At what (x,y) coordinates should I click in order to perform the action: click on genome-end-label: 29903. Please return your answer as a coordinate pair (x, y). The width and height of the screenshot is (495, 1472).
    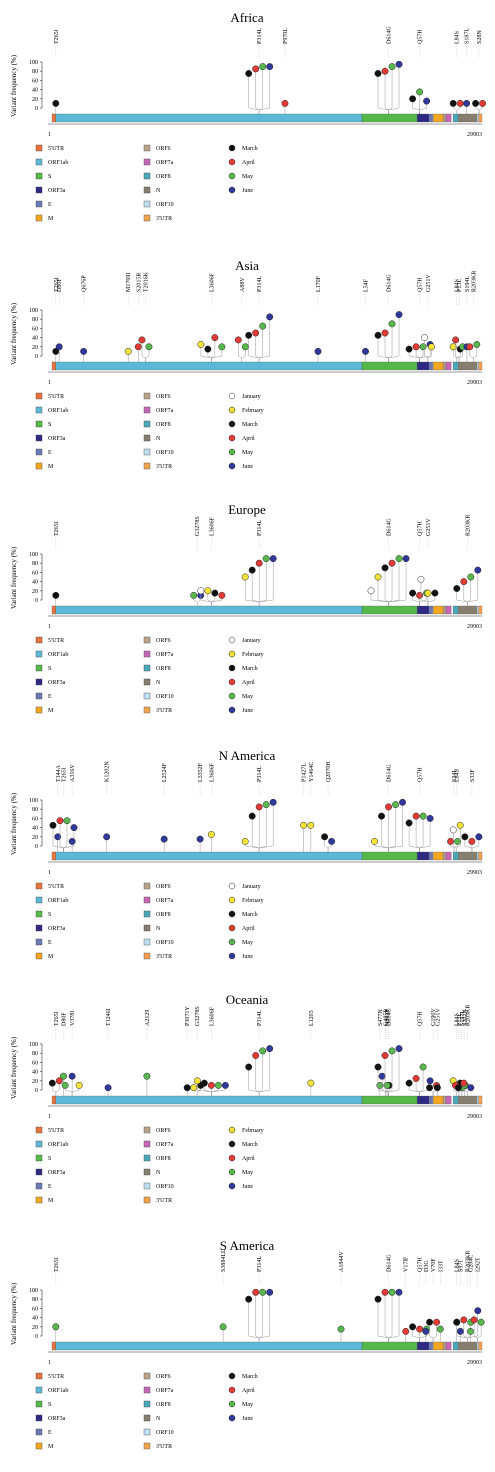
    Looking at the image, I should click on (474, 873).